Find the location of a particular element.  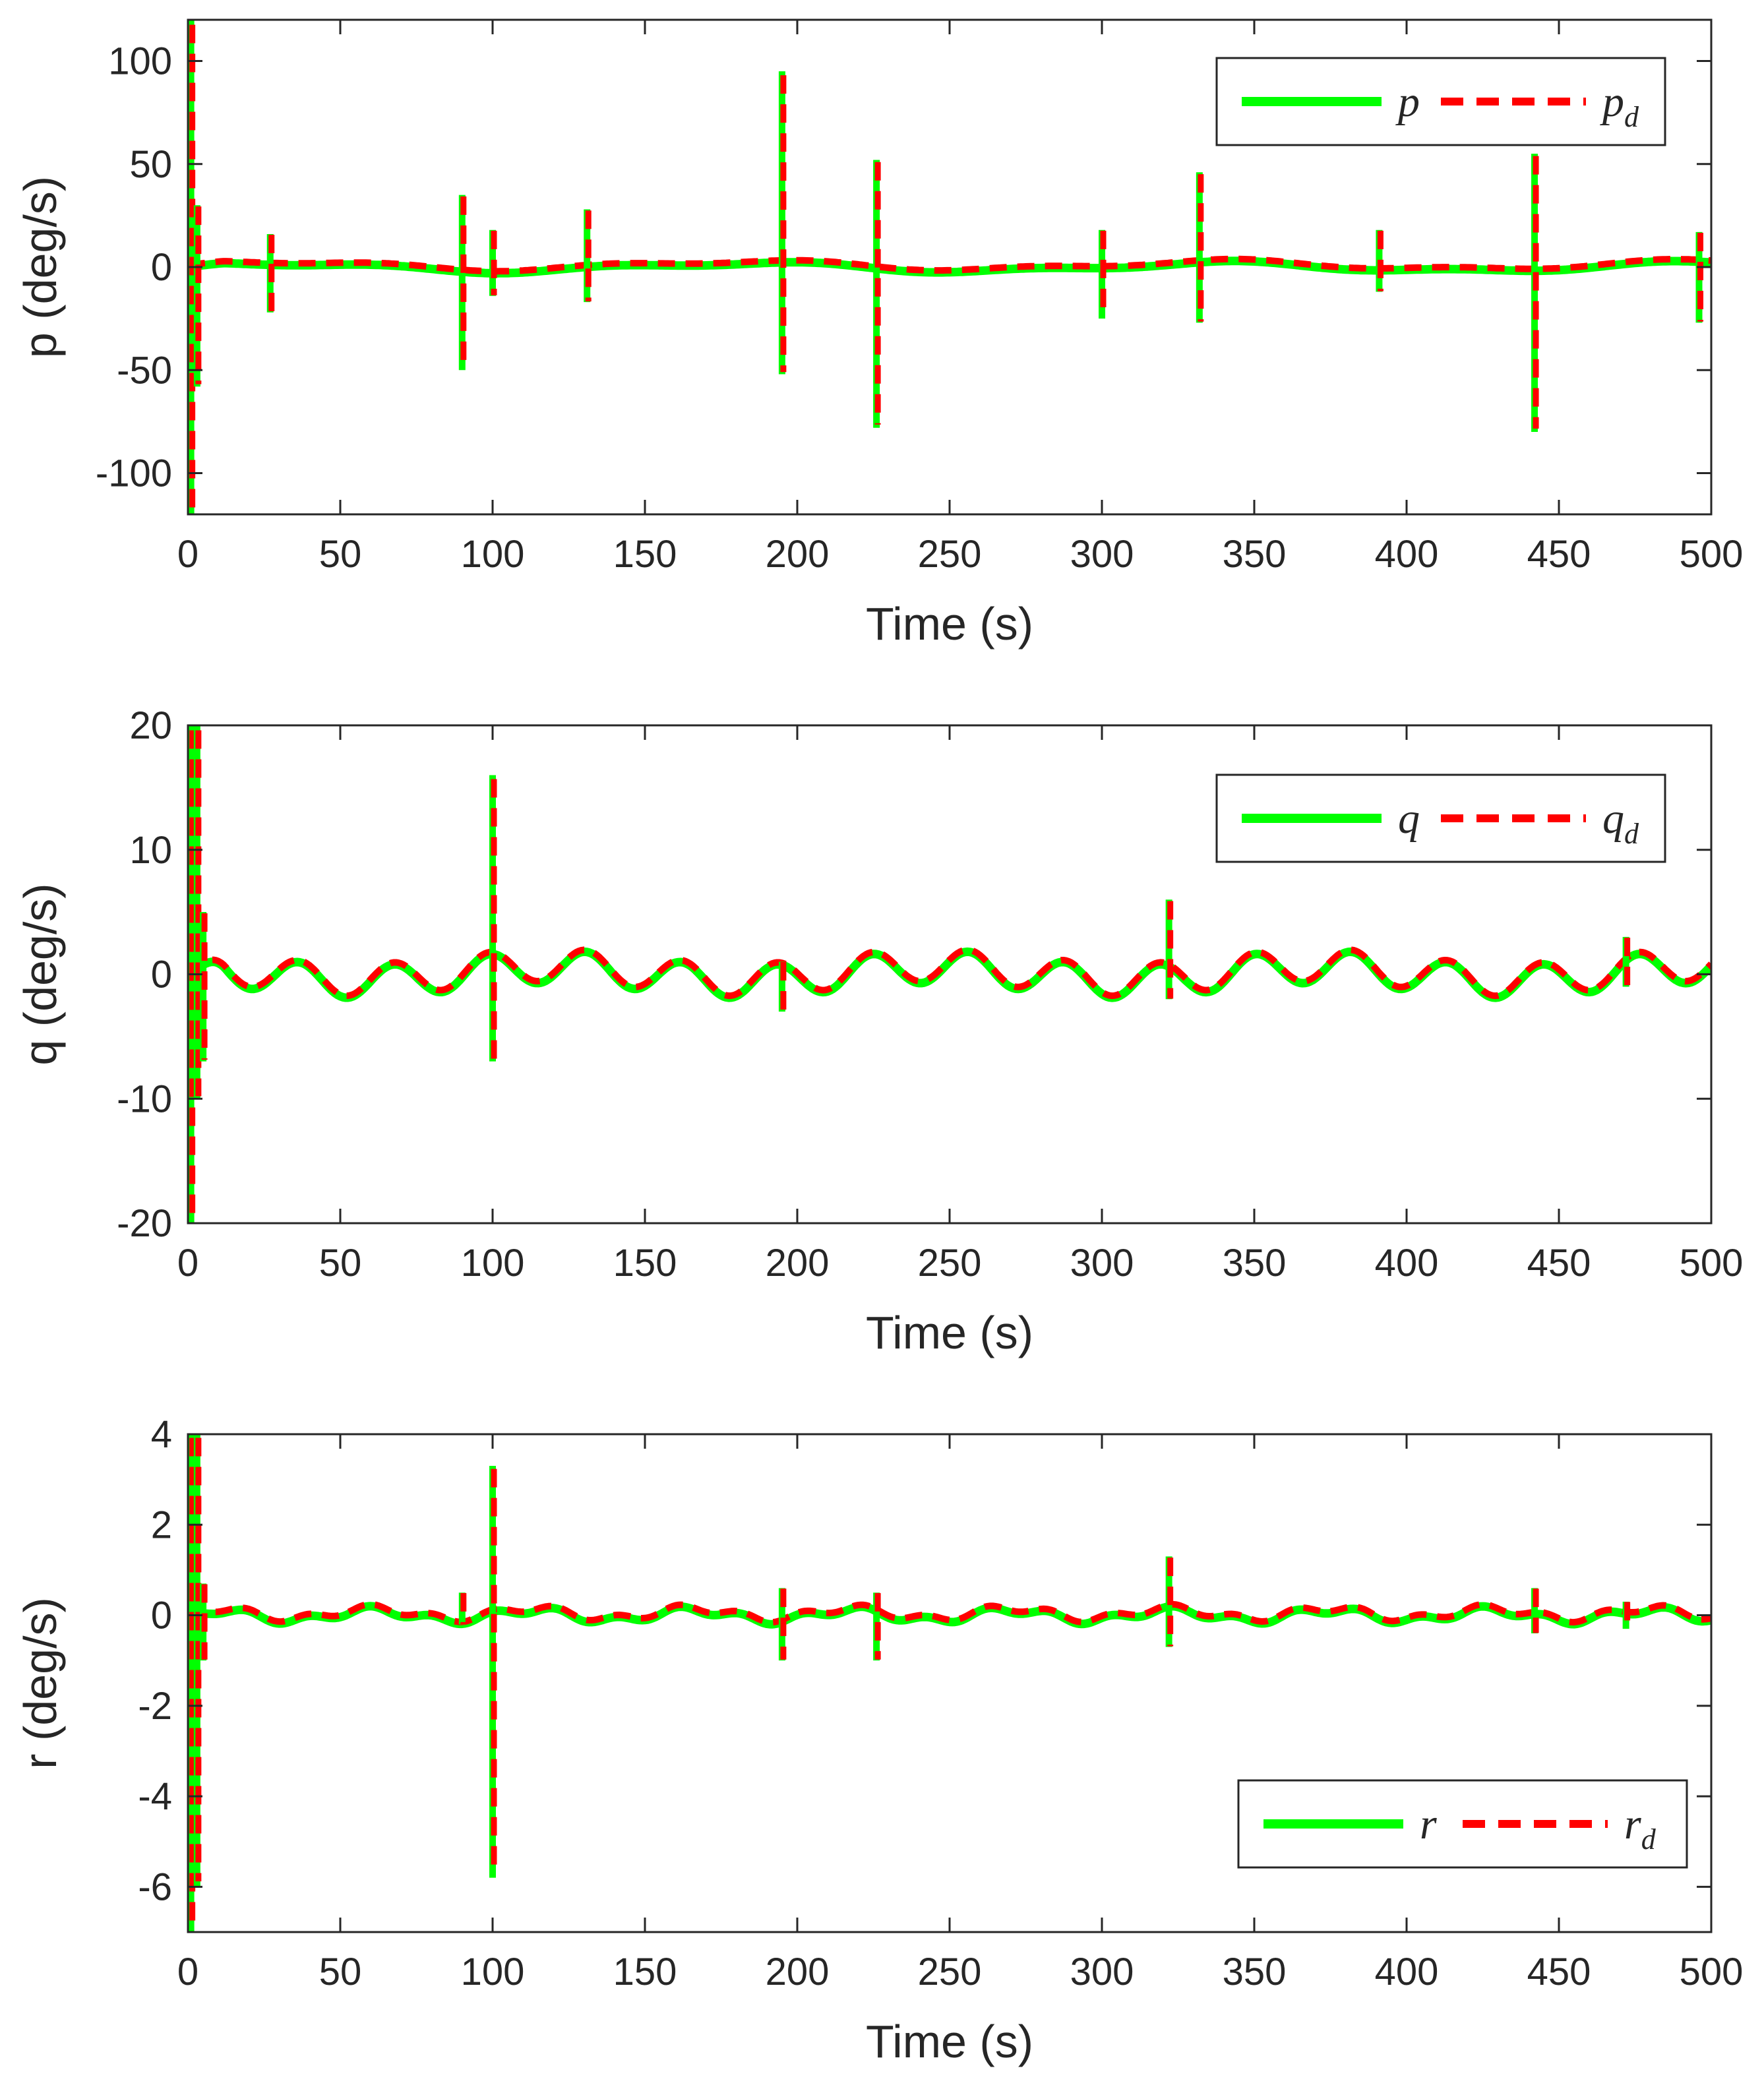

y-axis-label: q (deg/s) is located at coordinates (41, 974).